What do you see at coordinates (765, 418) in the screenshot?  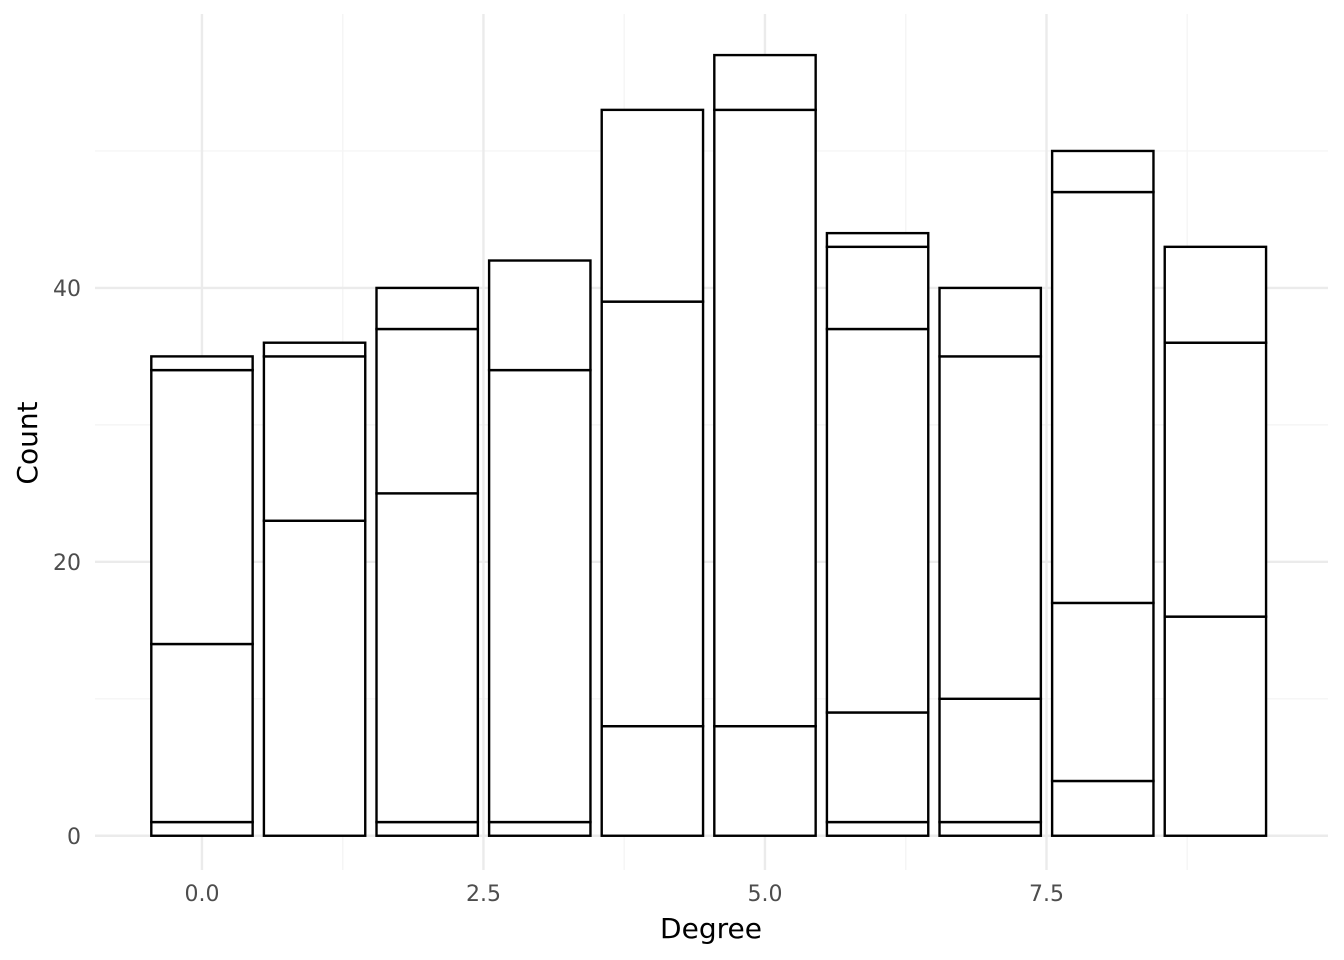 I see `bar-segment-x5-s1` at bounding box center [765, 418].